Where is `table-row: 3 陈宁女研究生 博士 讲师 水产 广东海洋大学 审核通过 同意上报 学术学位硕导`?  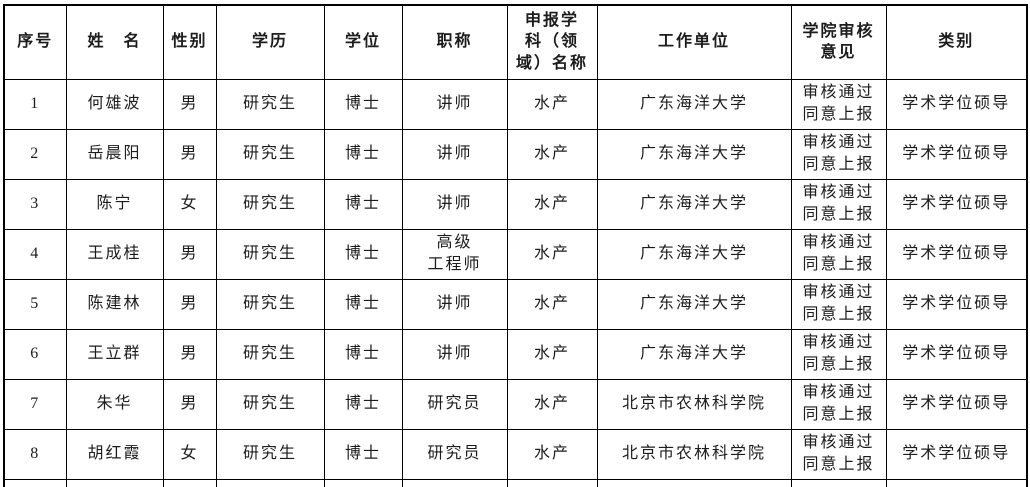
table-row: 3 陈宁女研究生 博士 讲师 水产 广东海洋大学 审核通过 同意上报 学术学位硕导 is located at coordinates (515, 204).